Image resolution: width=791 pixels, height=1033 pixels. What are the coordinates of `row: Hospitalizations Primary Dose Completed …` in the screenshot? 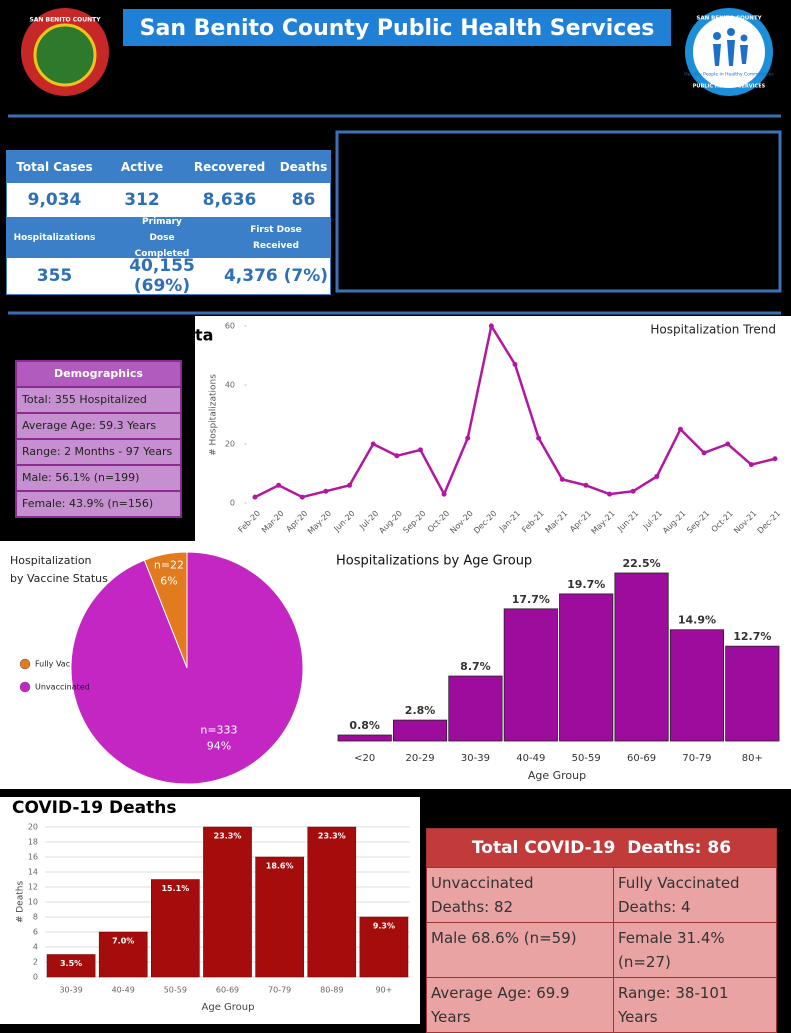 It's located at (168, 238).